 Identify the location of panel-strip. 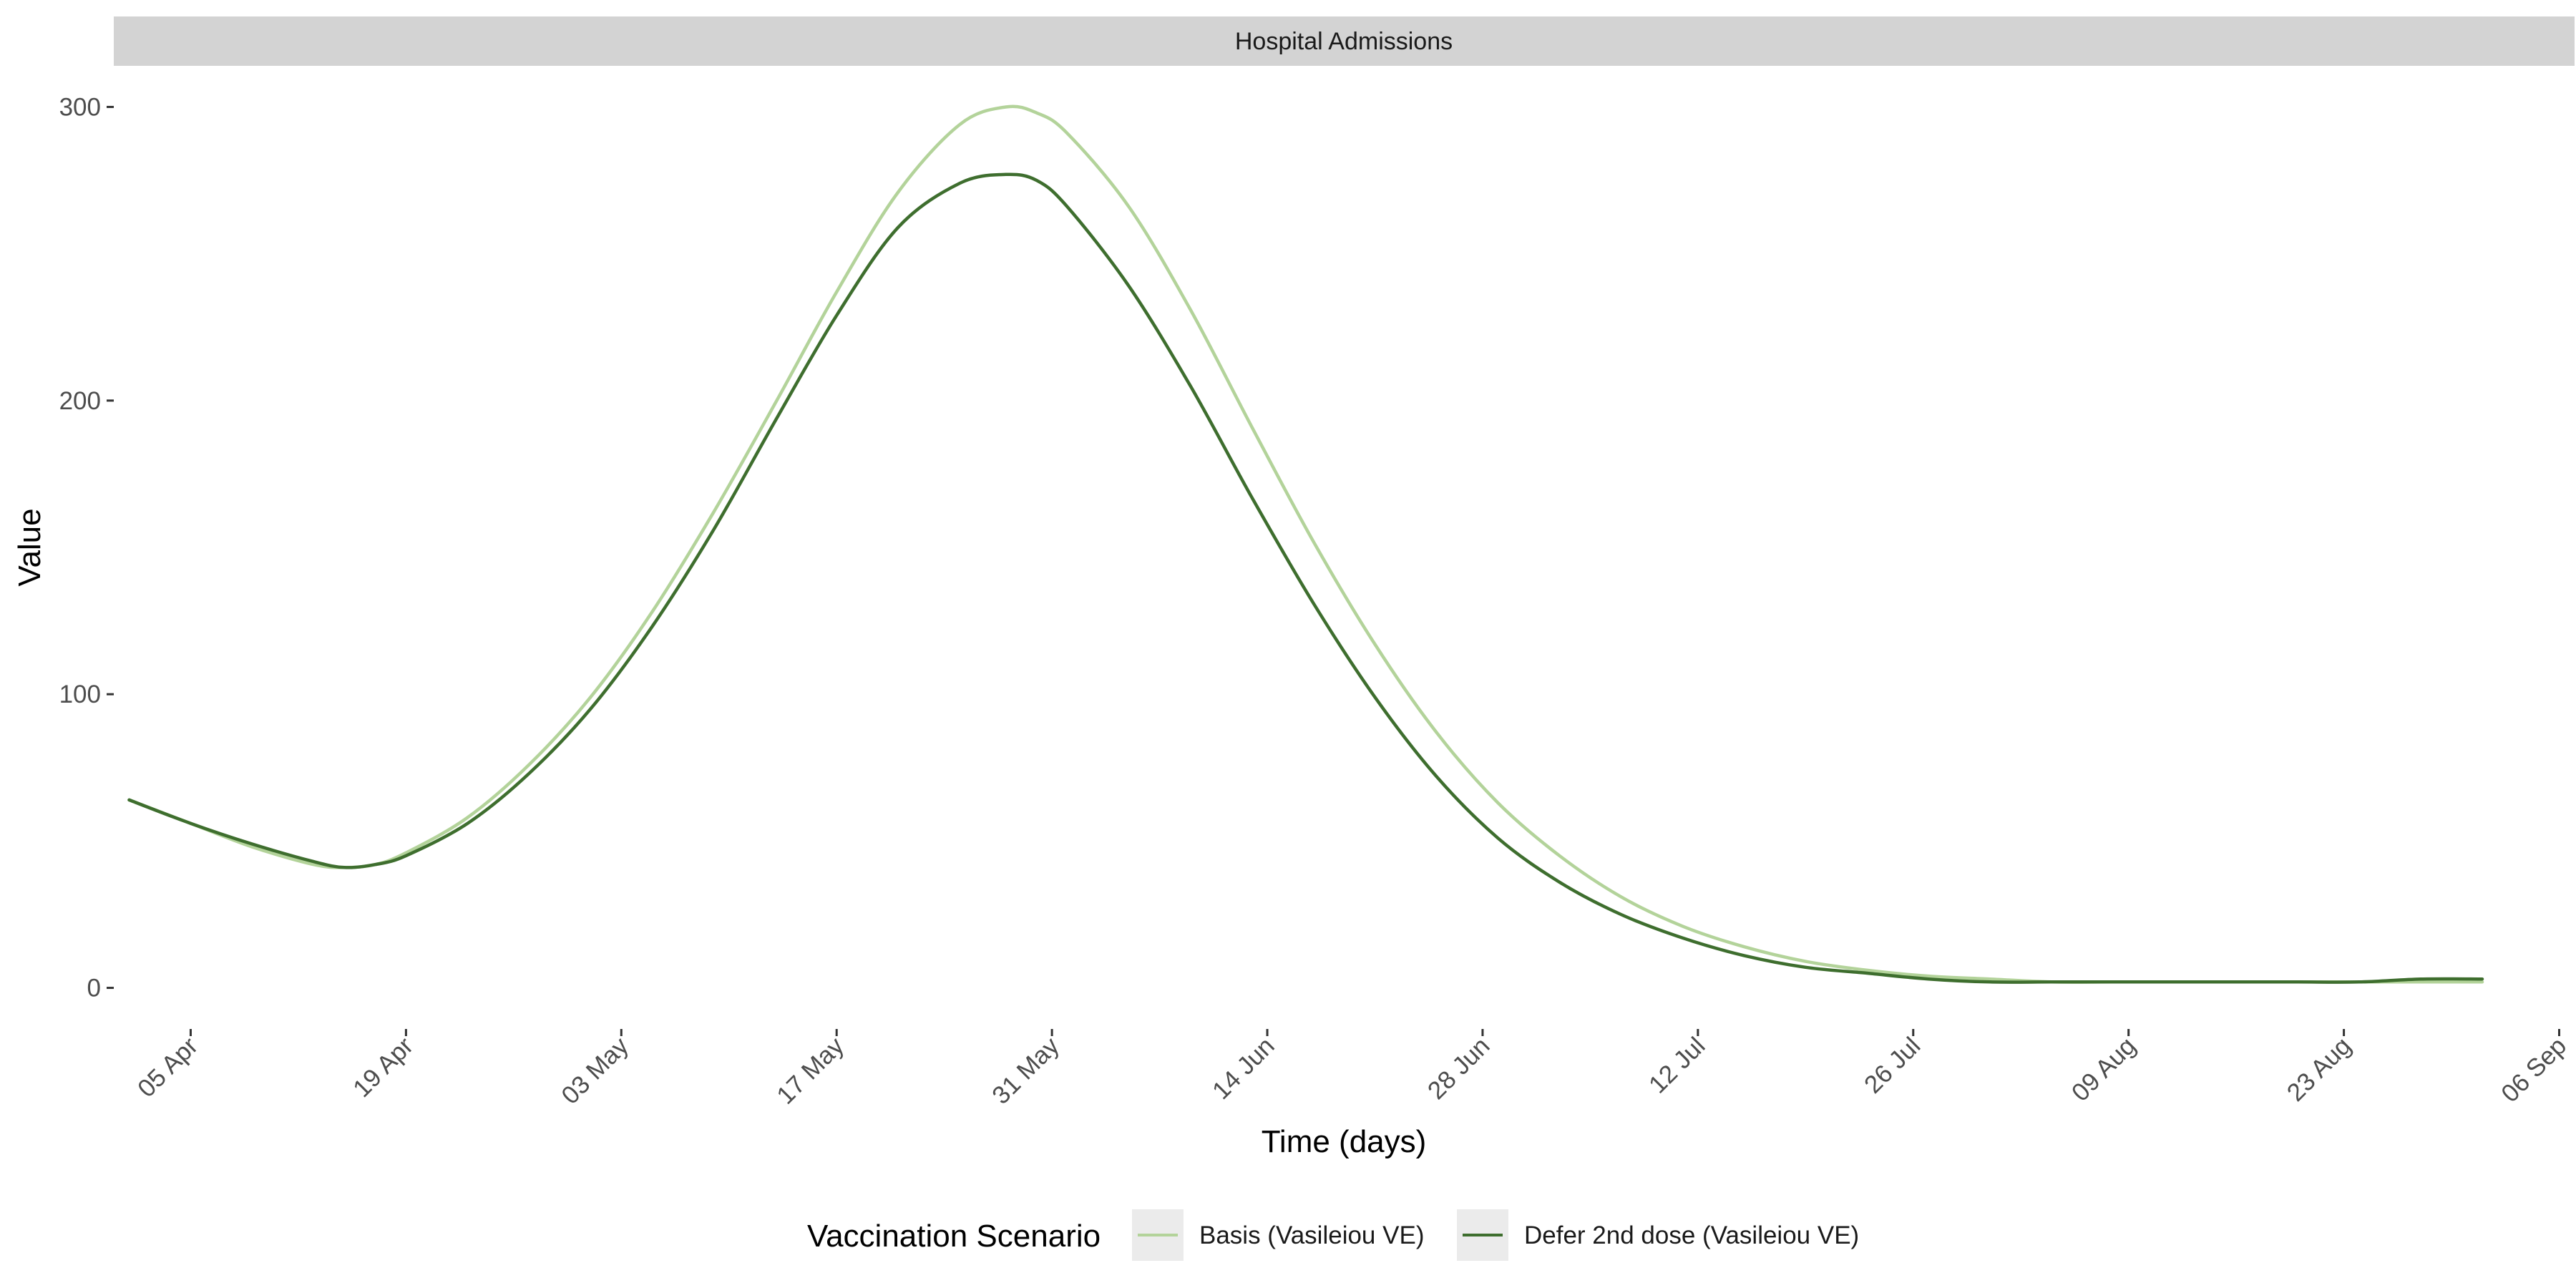
(1344, 41).